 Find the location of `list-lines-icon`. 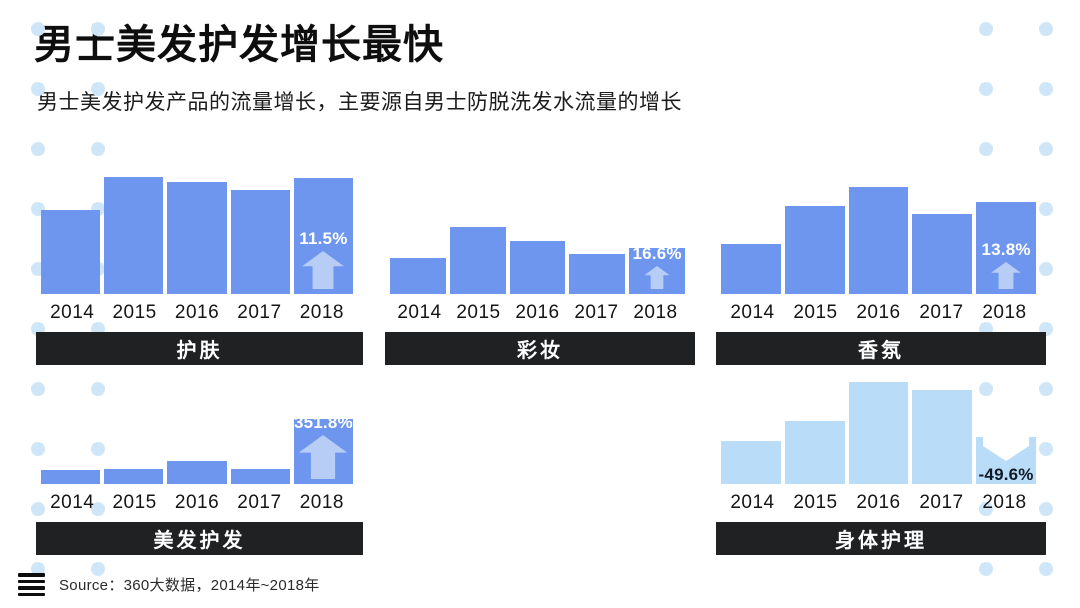

list-lines-icon is located at coordinates (31, 584).